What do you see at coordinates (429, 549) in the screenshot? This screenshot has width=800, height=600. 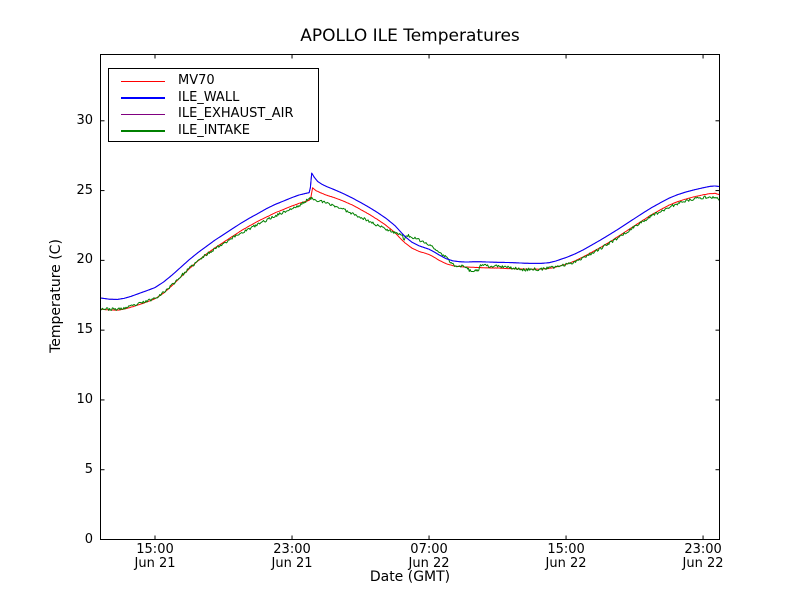 I see `x-tick-label-time-31: 07:00` at bounding box center [429, 549].